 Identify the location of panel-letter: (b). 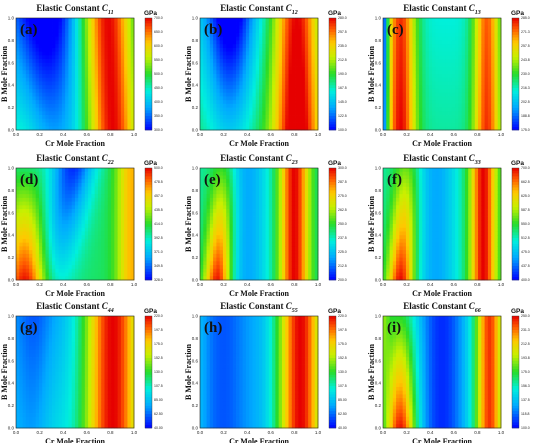
(213, 30).